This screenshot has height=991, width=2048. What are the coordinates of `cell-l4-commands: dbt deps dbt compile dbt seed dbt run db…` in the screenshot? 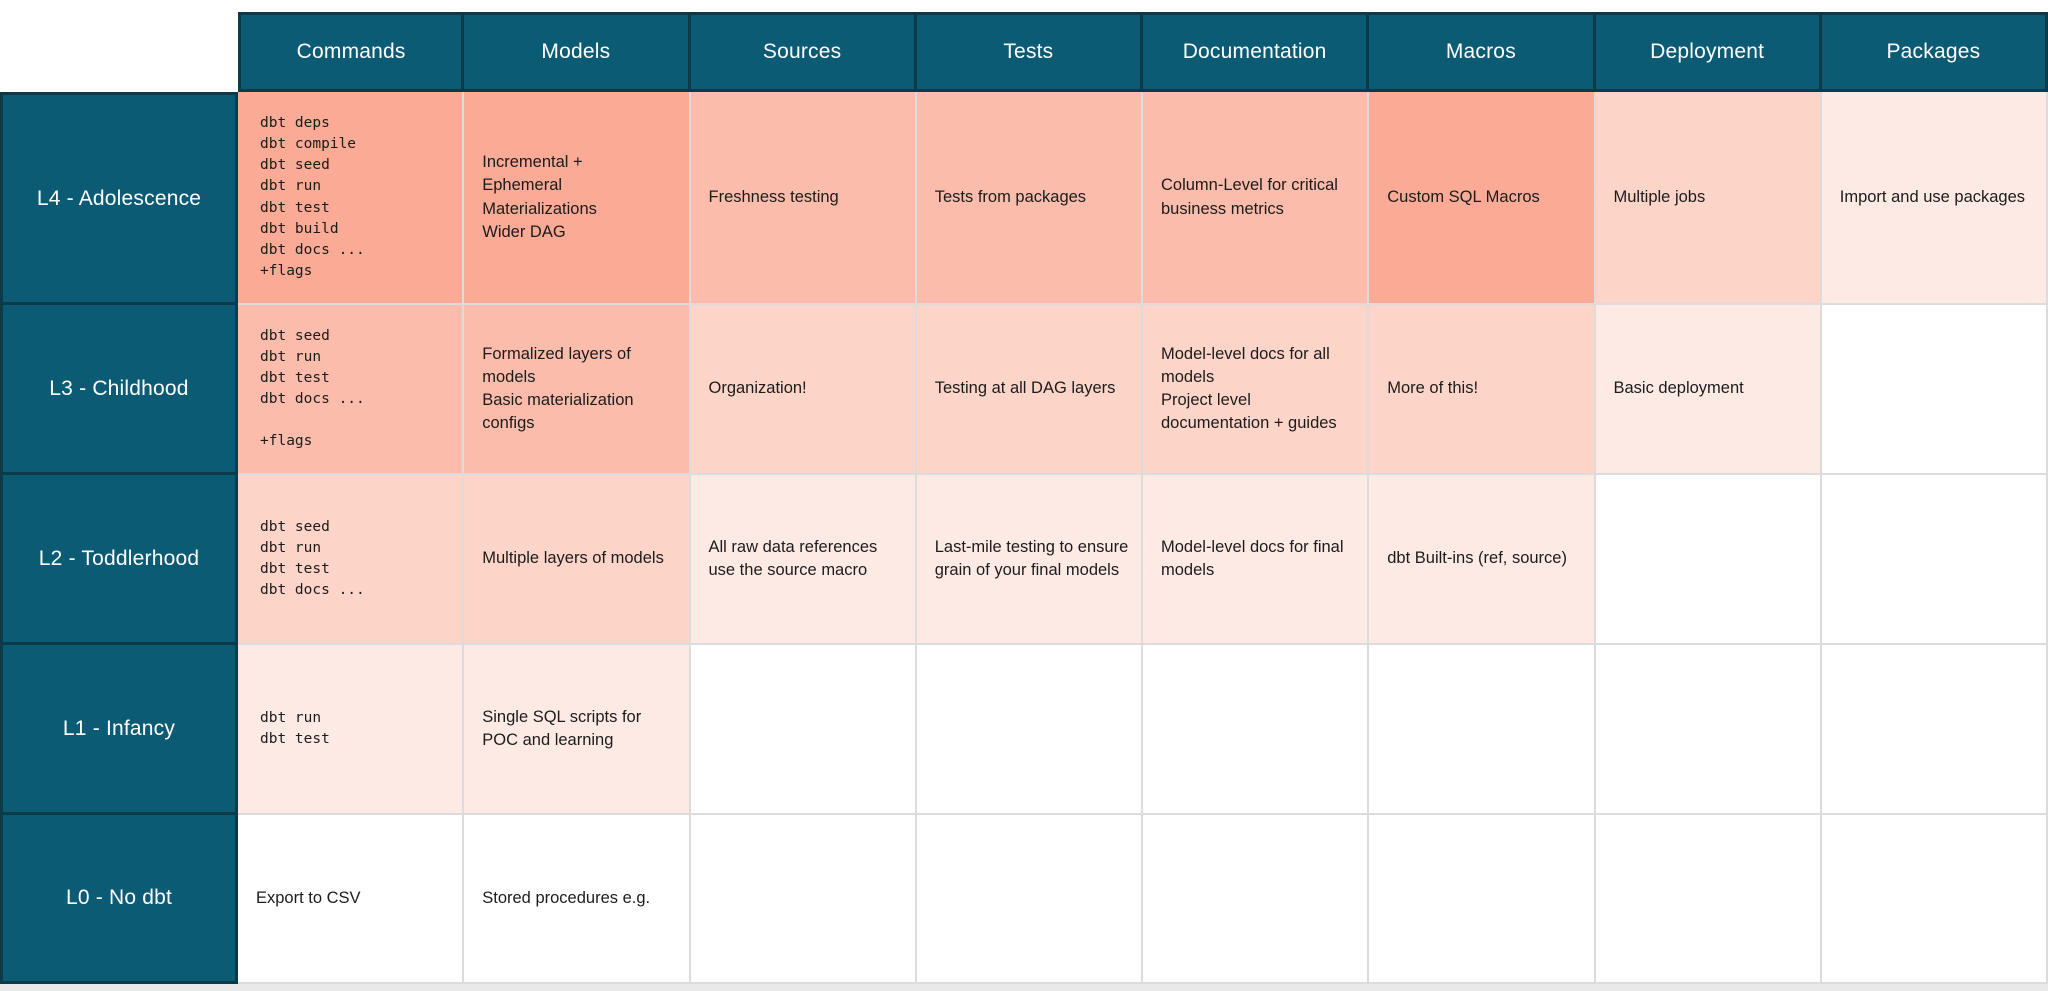 It's located at (351, 198).